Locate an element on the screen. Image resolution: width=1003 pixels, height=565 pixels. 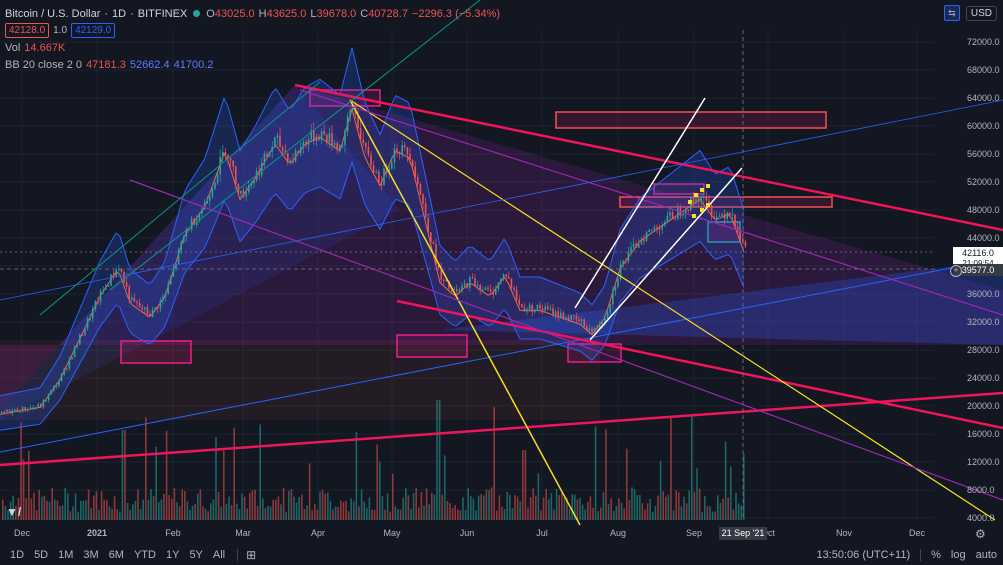
timeframe-5y: 5Y is located at coordinates (196, 555).